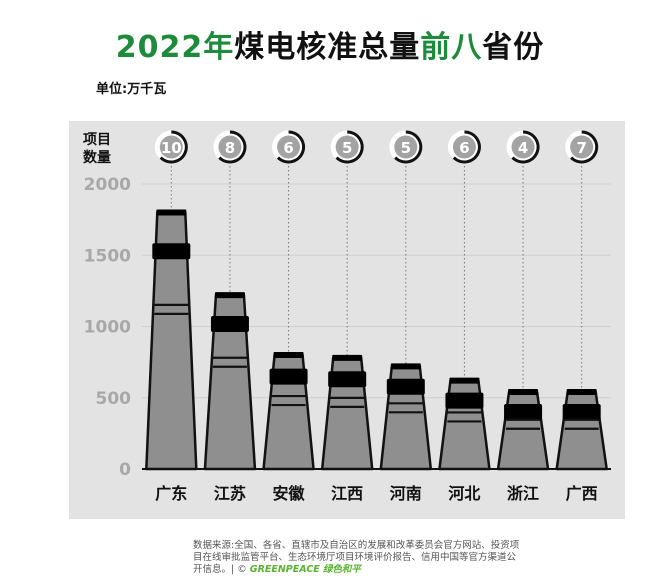  What do you see at coordinates (107, 185) in the screenshot?
I see `y-tick-label: 2000` at bounding box center [107, 185].